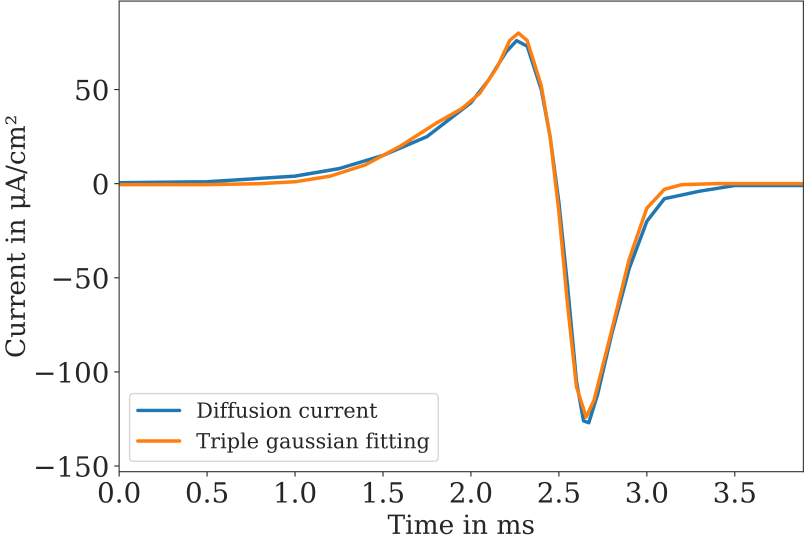 The width and height of the screenshot is (805, 536). What do you see at coordinates (17, 236) in the screenshot?
I see `y-axis-title: Current in μA/cm²` at bounding box center [17, 236].